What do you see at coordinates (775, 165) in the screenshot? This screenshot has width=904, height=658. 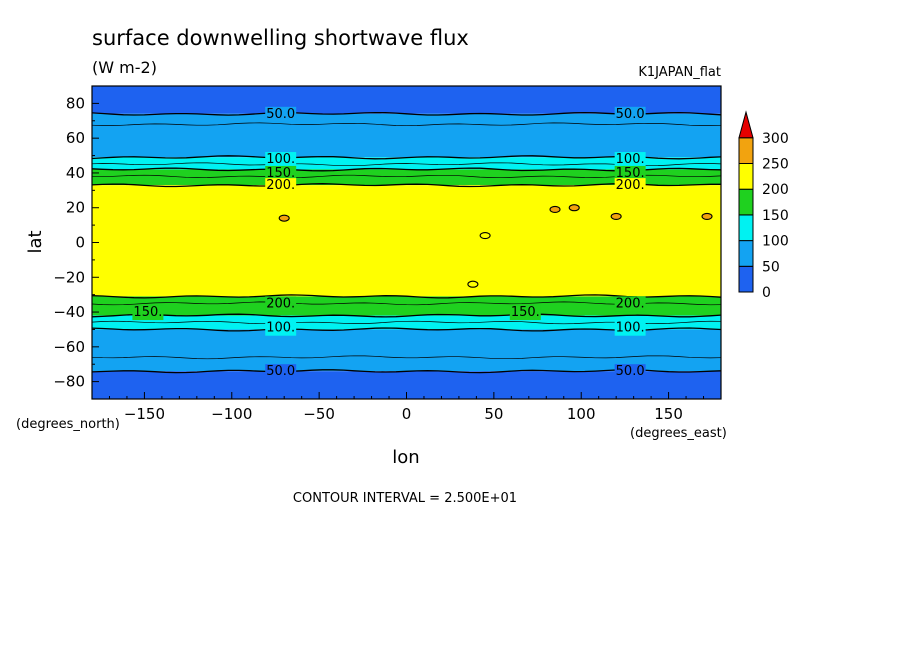 I see `colorbar-tick-label: 250` at bounding box center [775, 165].